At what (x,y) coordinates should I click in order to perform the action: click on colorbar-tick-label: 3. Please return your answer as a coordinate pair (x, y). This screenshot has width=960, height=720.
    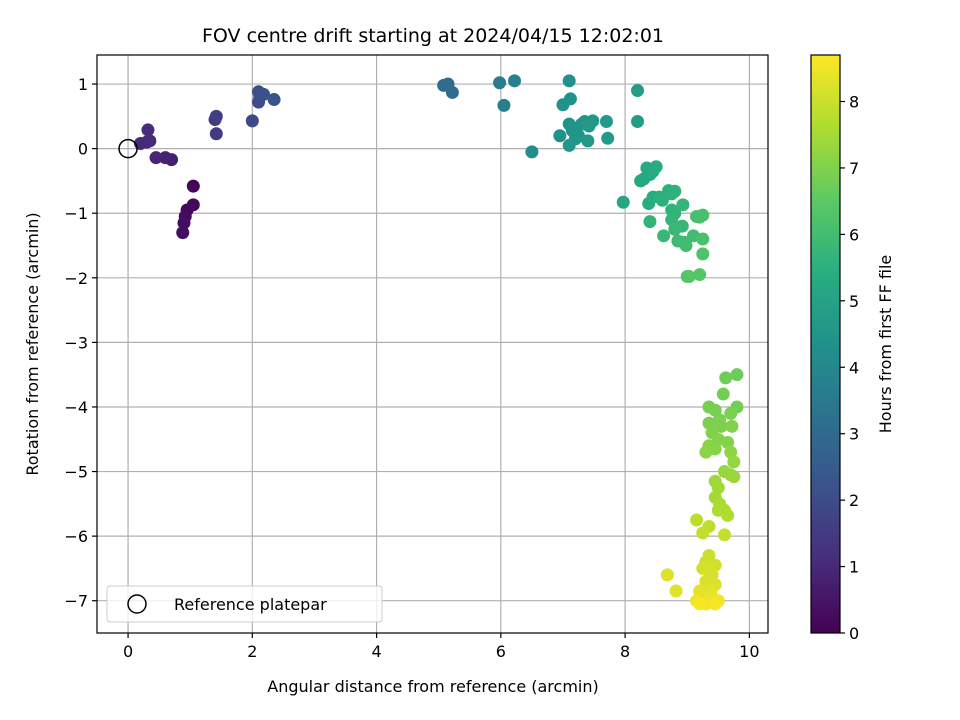
    Looking at the image, I should click on (854, 434).